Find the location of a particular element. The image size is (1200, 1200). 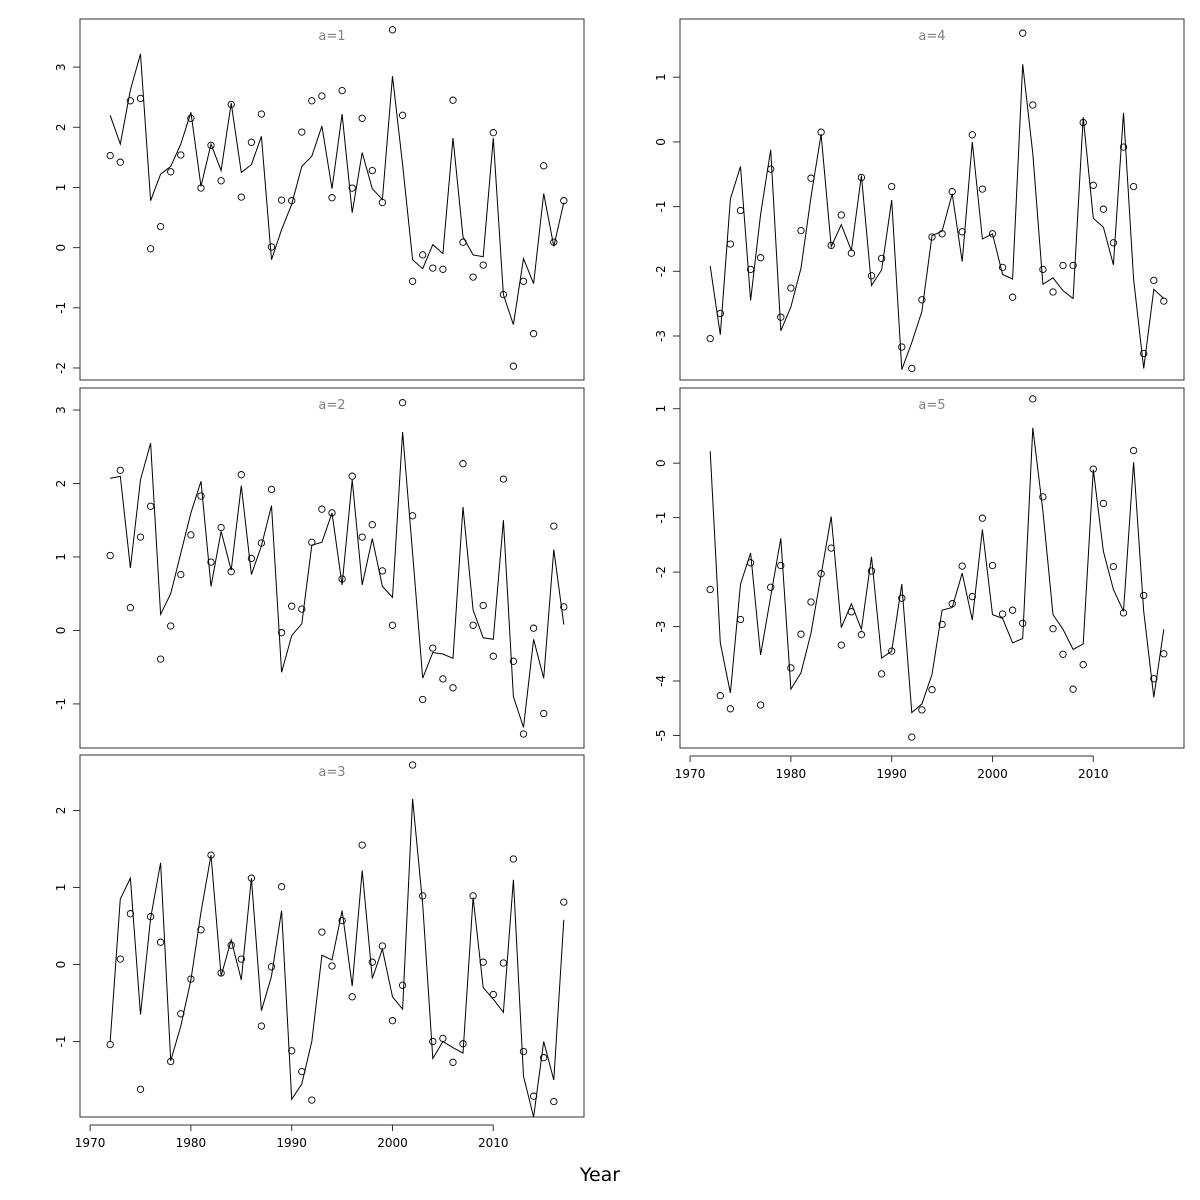

panel-a3-ytick-label: 1 is located at coordinates (61, 888).